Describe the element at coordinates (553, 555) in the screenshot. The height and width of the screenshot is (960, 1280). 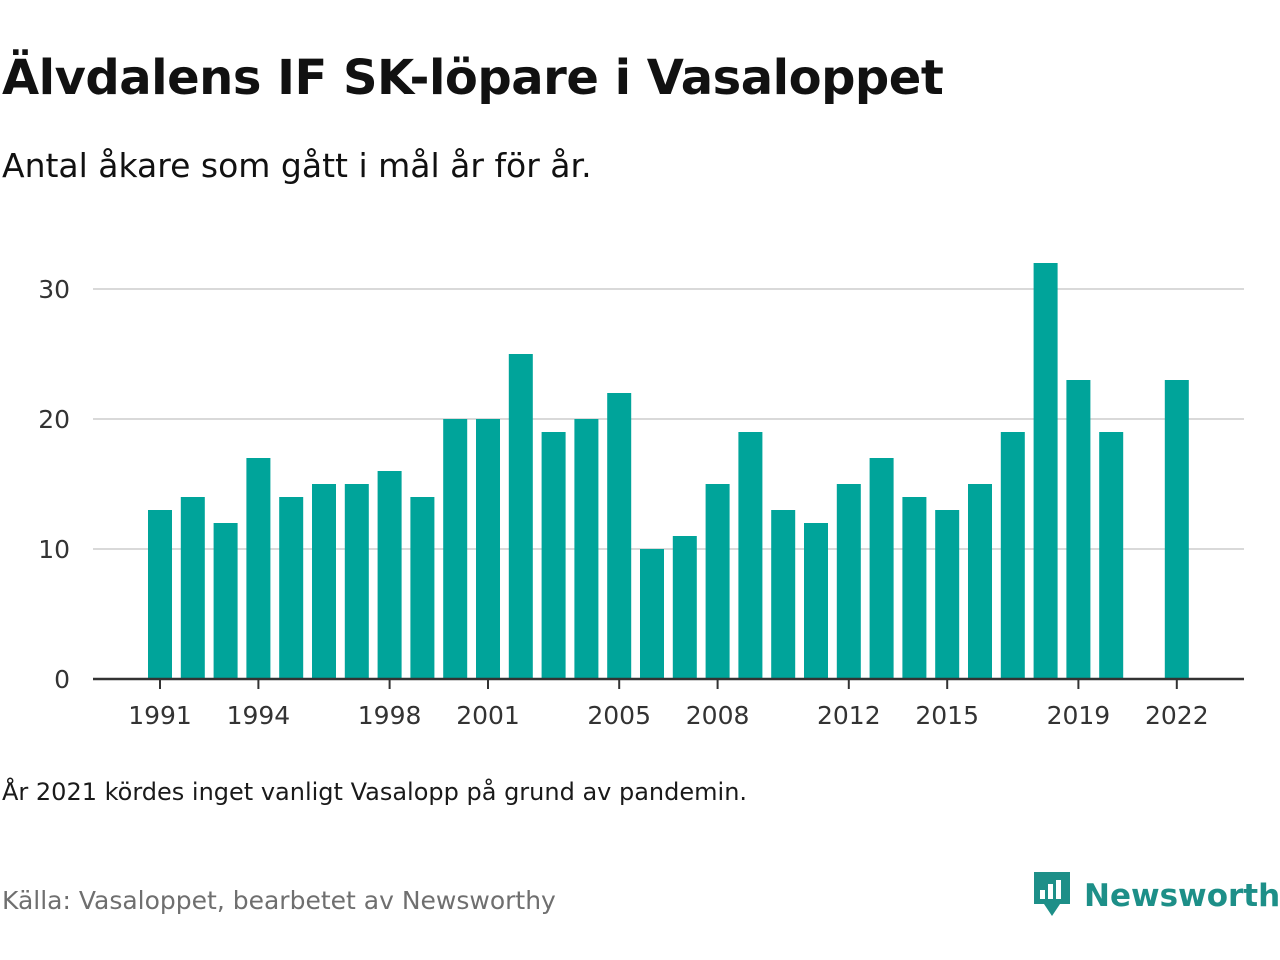
I see `bar-2003` at that location.